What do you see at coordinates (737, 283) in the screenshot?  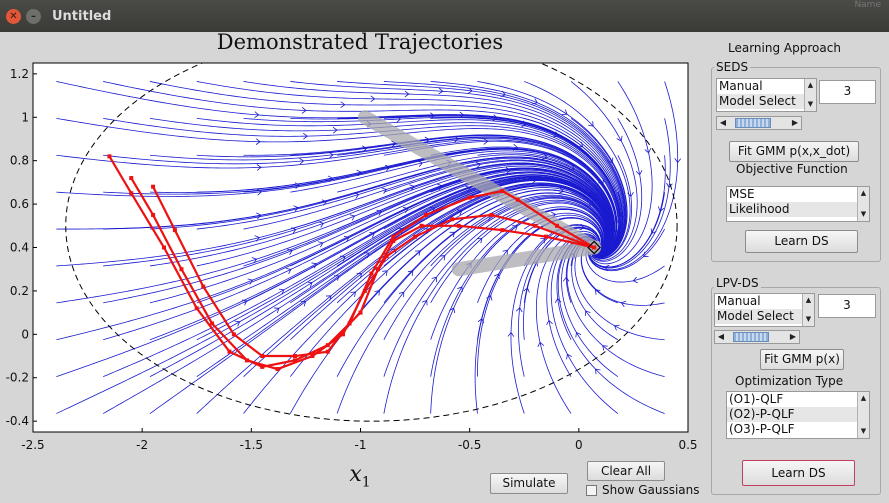 I see `lpv-ds-panel-title: LPV-DS` at bounding box center [737, 283].